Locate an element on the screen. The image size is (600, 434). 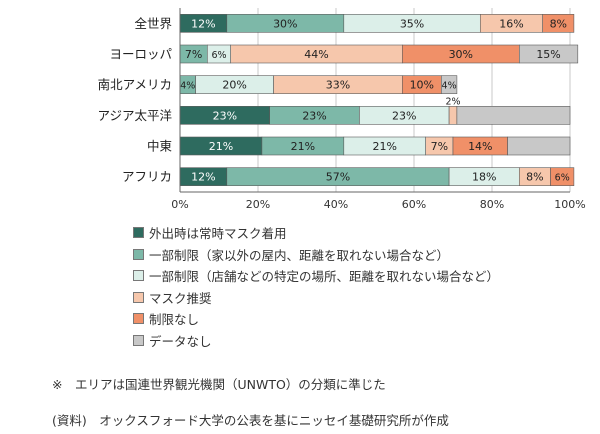
data-label: 10% is located at coordinates (422, 85).